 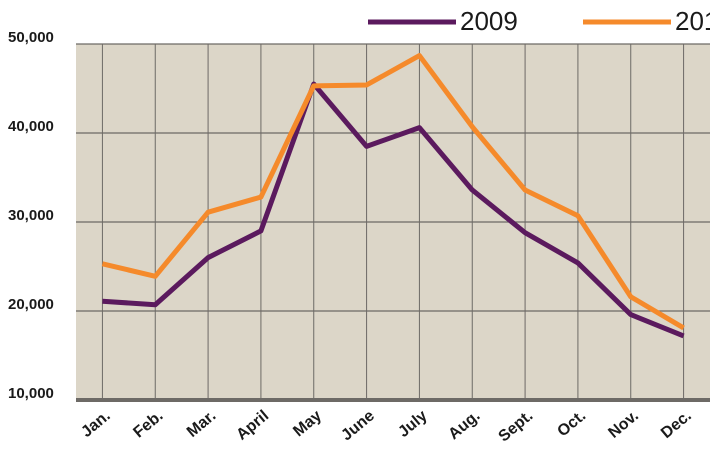 What do you see at coordinates (252, 425) in the screenshot?
I see `x-tick-label: April` at bounding box center [252, 425].